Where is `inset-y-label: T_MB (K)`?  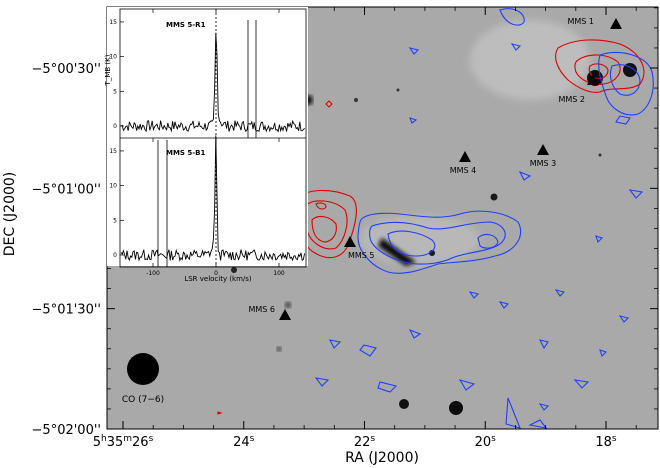 inset-y-label: T_MB (K) is located at coordinates (108, 70).